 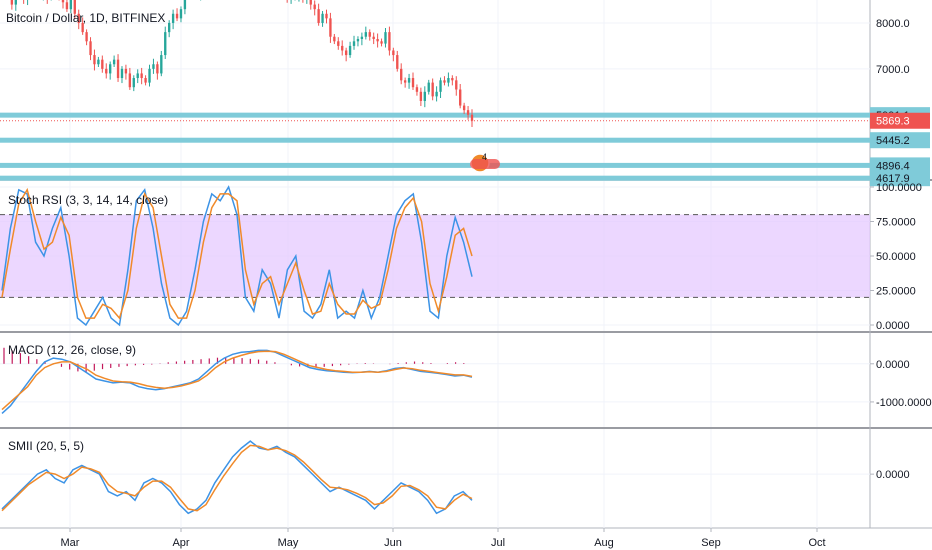 What do you see at coordinates (896, 257) in the screenshot?
I see `indicator-tick-label: 50.0000` at bounding box center [896, 257].